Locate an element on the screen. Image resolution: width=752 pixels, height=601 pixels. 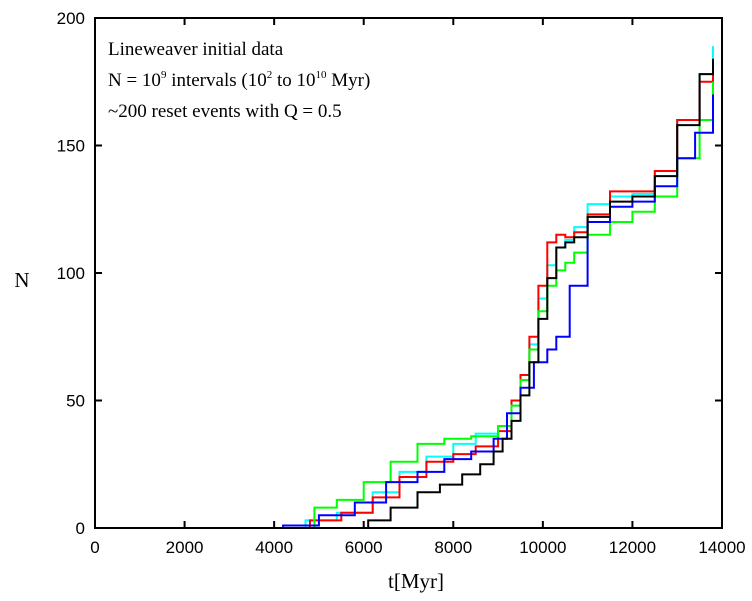
x-tick-label: 2000 is located at coordinates (185, 547).